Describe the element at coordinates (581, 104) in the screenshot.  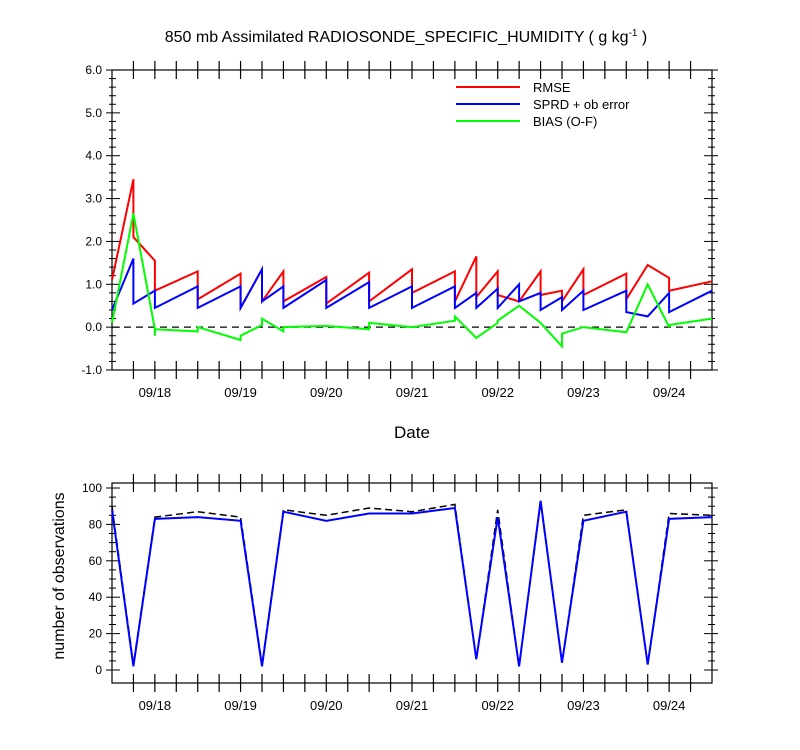
I see `legend-label: SPRD + ob error` at that location.